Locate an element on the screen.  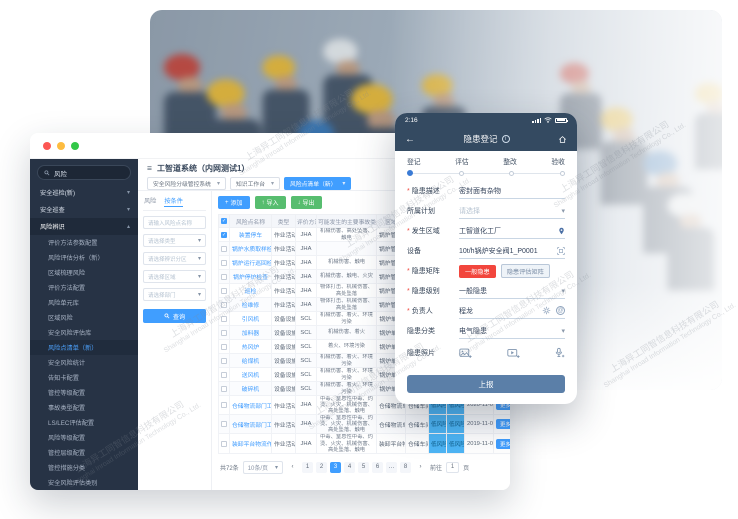
sidebar-item: 风险评估分析（新） is located at coordinates (84, 257).